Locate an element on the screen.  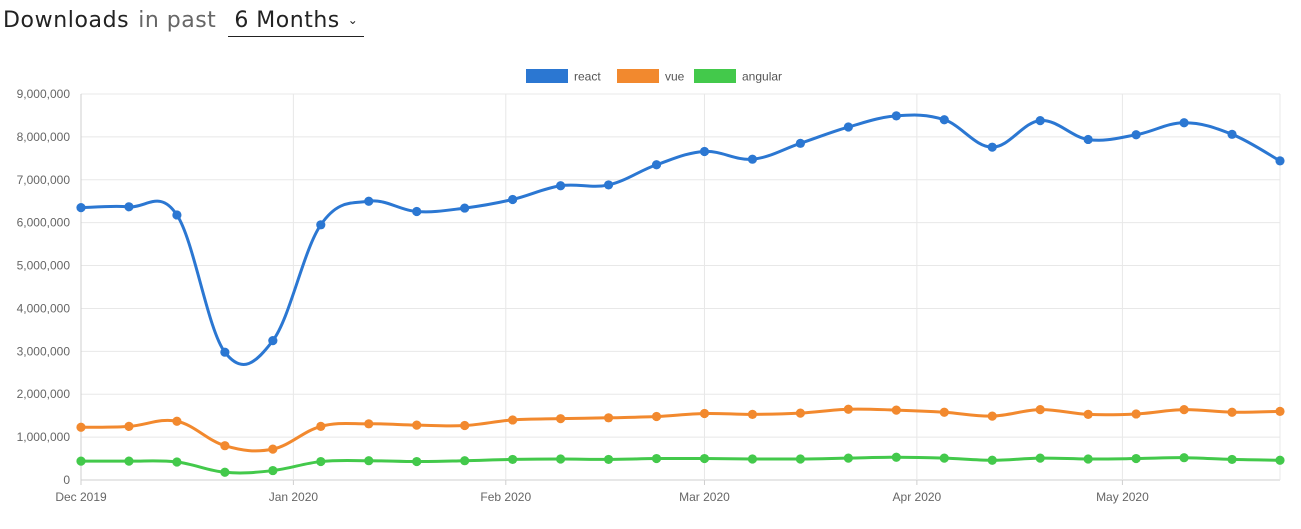
series-line-vue is located at coordinates (680, 430).